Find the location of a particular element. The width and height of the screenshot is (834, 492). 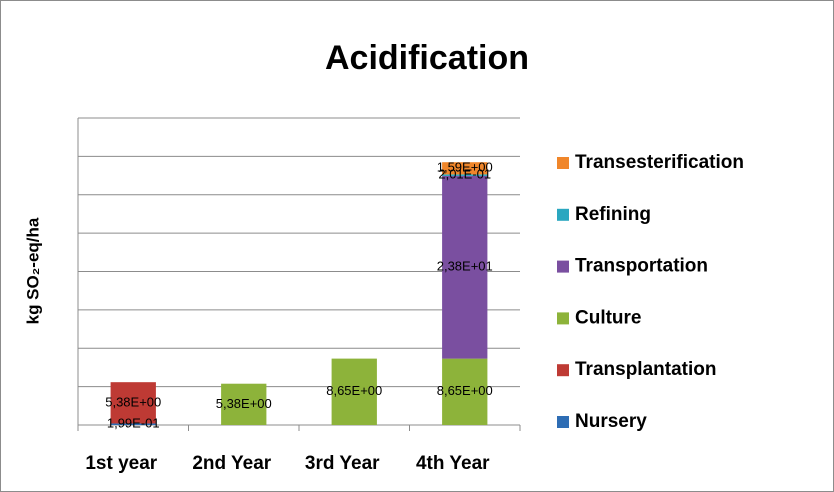

data-label: 1,59E+00 is located at coordinates (465, 167).